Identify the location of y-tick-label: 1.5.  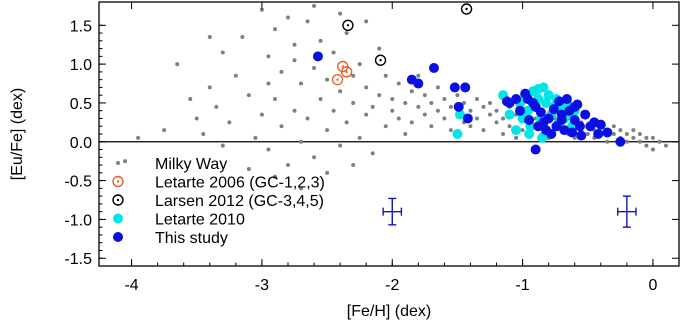
(81, 26).